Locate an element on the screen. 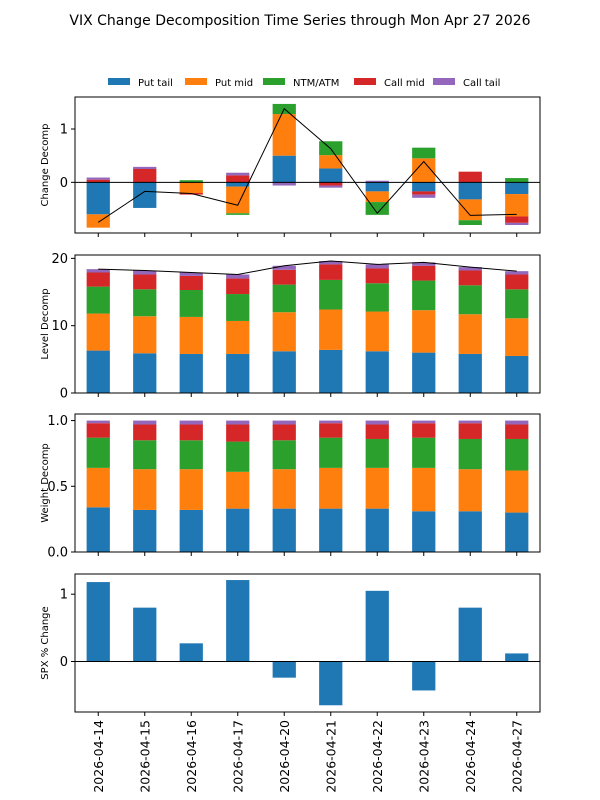 This screenshot has width=600, height=800. legend-entry-call-mid: Call mid is located at coordinates (389, 83).